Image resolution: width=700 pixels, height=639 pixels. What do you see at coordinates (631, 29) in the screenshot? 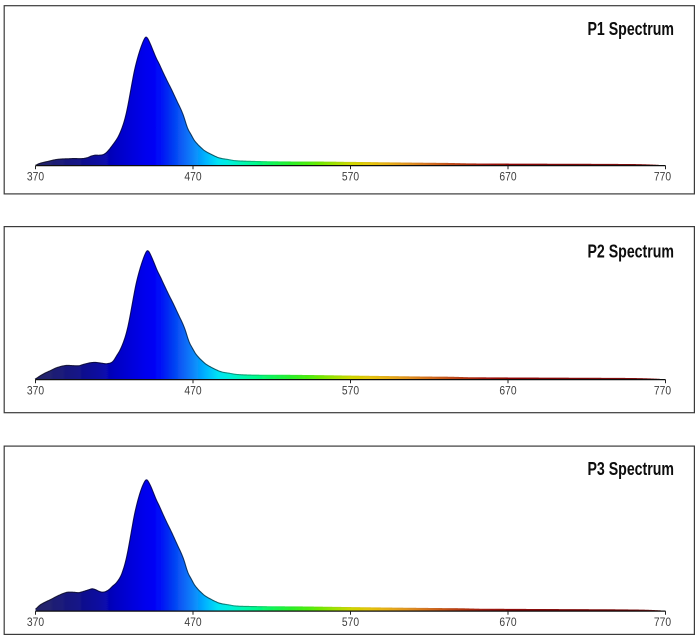
I see `svg-text: P1 Spectrum` at bounding box center [631, 29].